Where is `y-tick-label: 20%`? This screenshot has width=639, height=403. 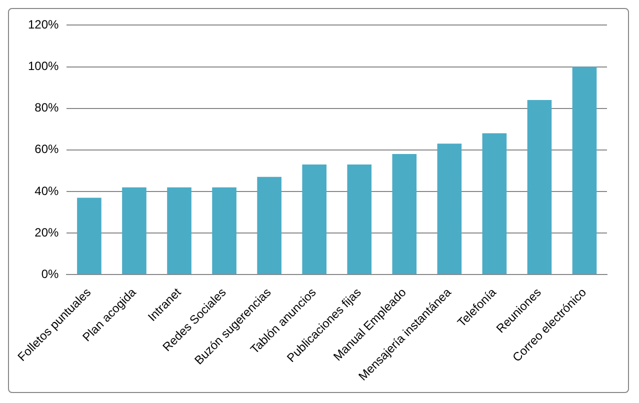 y-tick-label: 20% is located at coordinates (47, 232).